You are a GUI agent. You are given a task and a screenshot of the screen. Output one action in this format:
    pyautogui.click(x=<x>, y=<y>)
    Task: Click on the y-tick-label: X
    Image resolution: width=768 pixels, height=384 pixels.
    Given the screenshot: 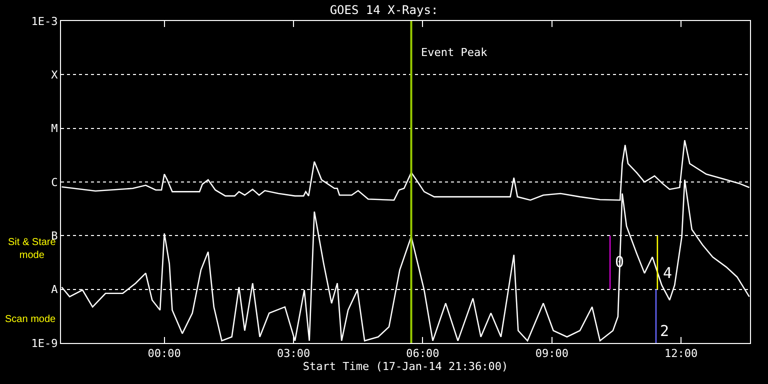 What is the action you would take?
    pyautogui.click(x=54, y=75)
    